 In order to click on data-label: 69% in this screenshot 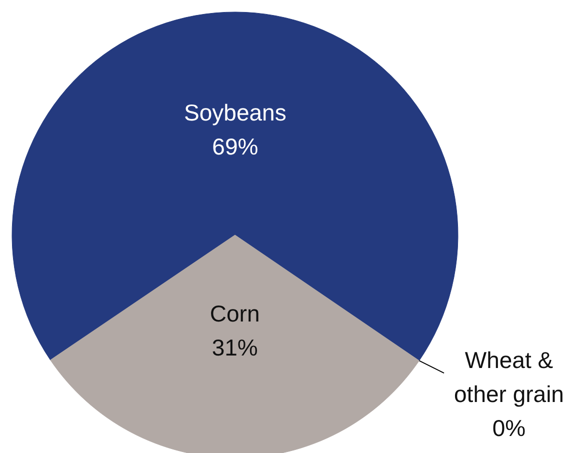, I will do `click(235, 147)`.